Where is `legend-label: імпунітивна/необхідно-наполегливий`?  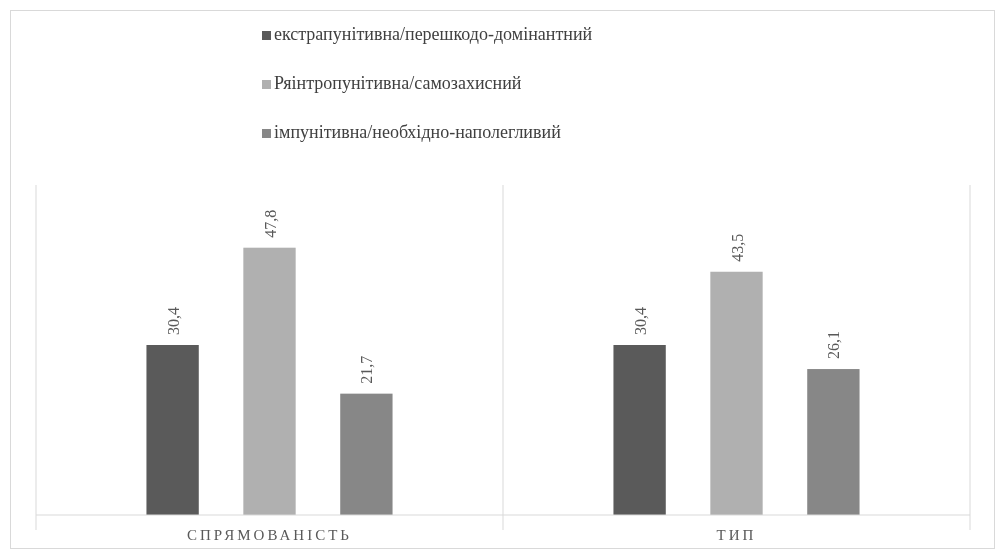
legend-label: імпунітивна/необхідно-наполегливий is located at coordinates (418, 132).